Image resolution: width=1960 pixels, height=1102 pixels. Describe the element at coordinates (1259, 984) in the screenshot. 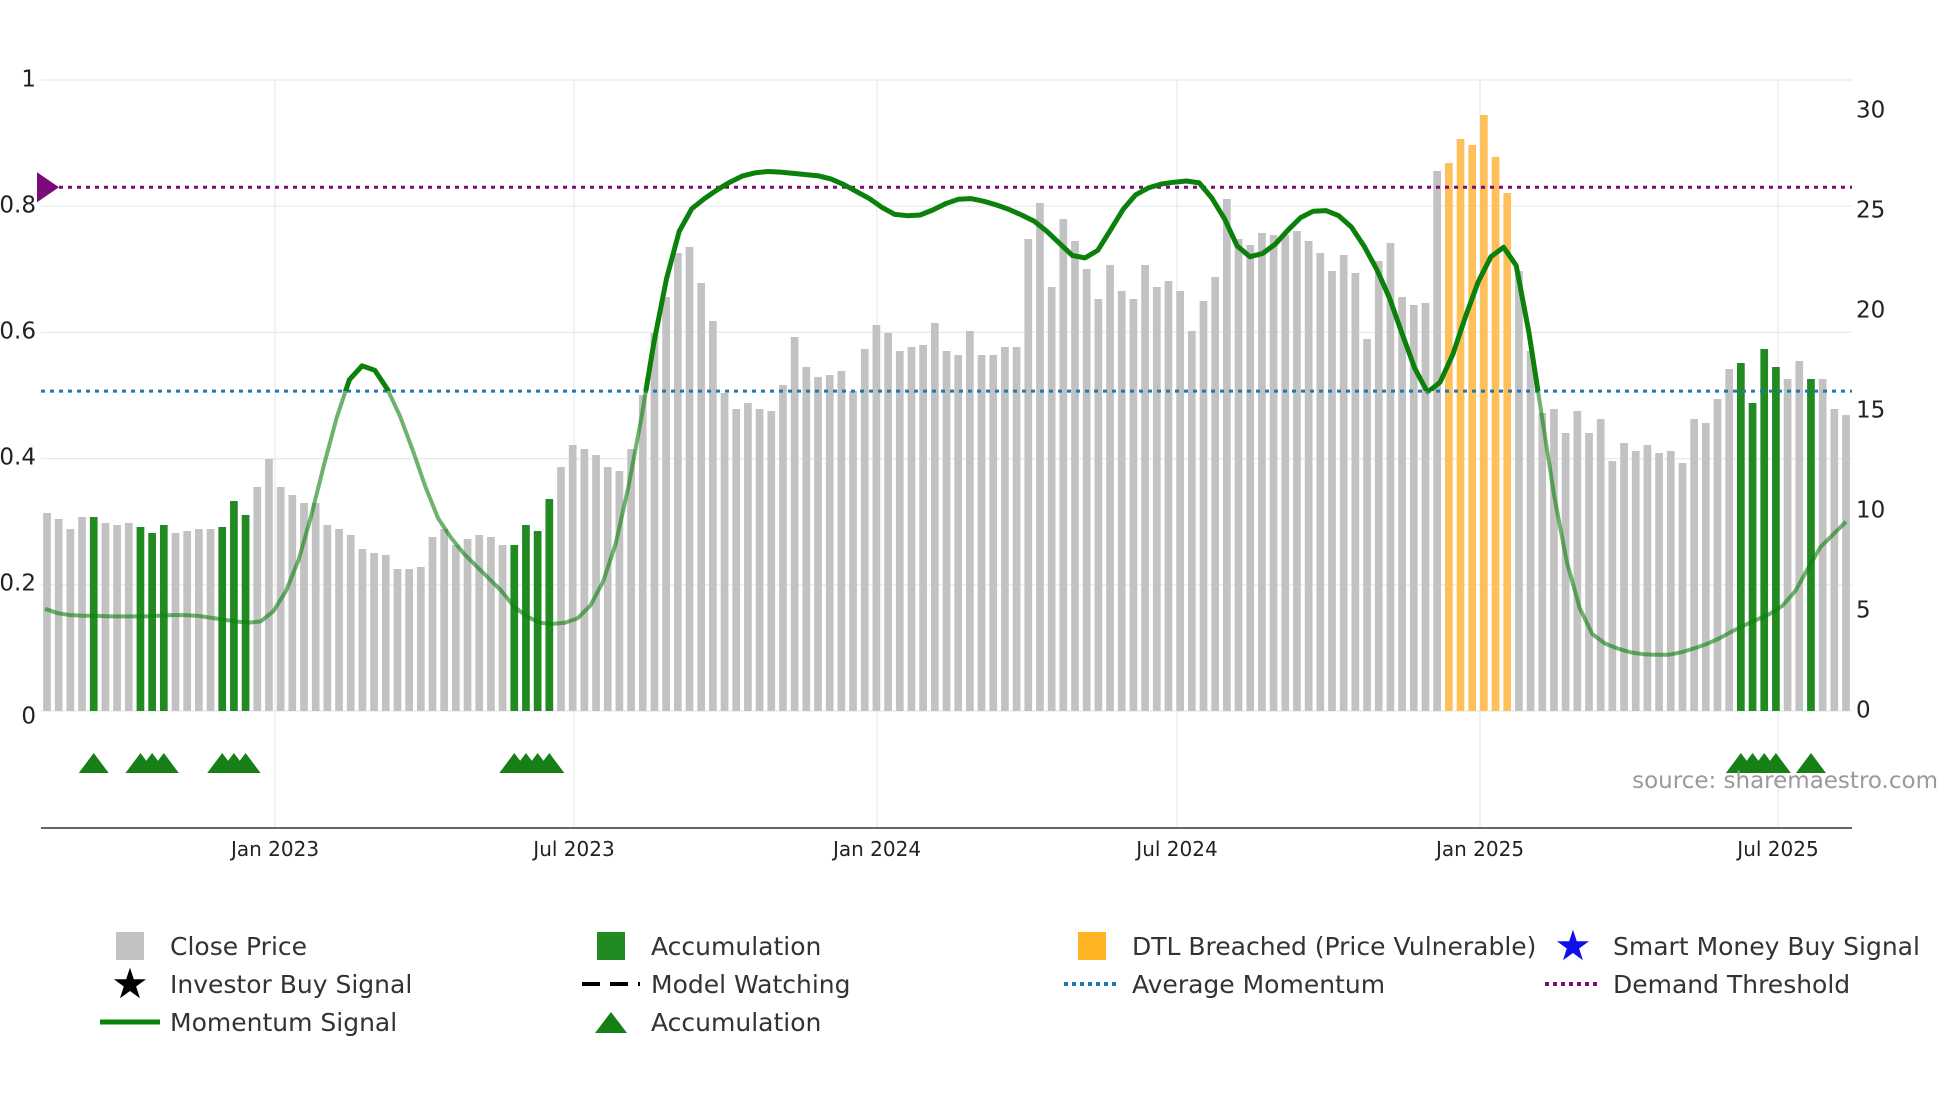

I see `legend-average-momentum-label: Average Momentum` at that location.